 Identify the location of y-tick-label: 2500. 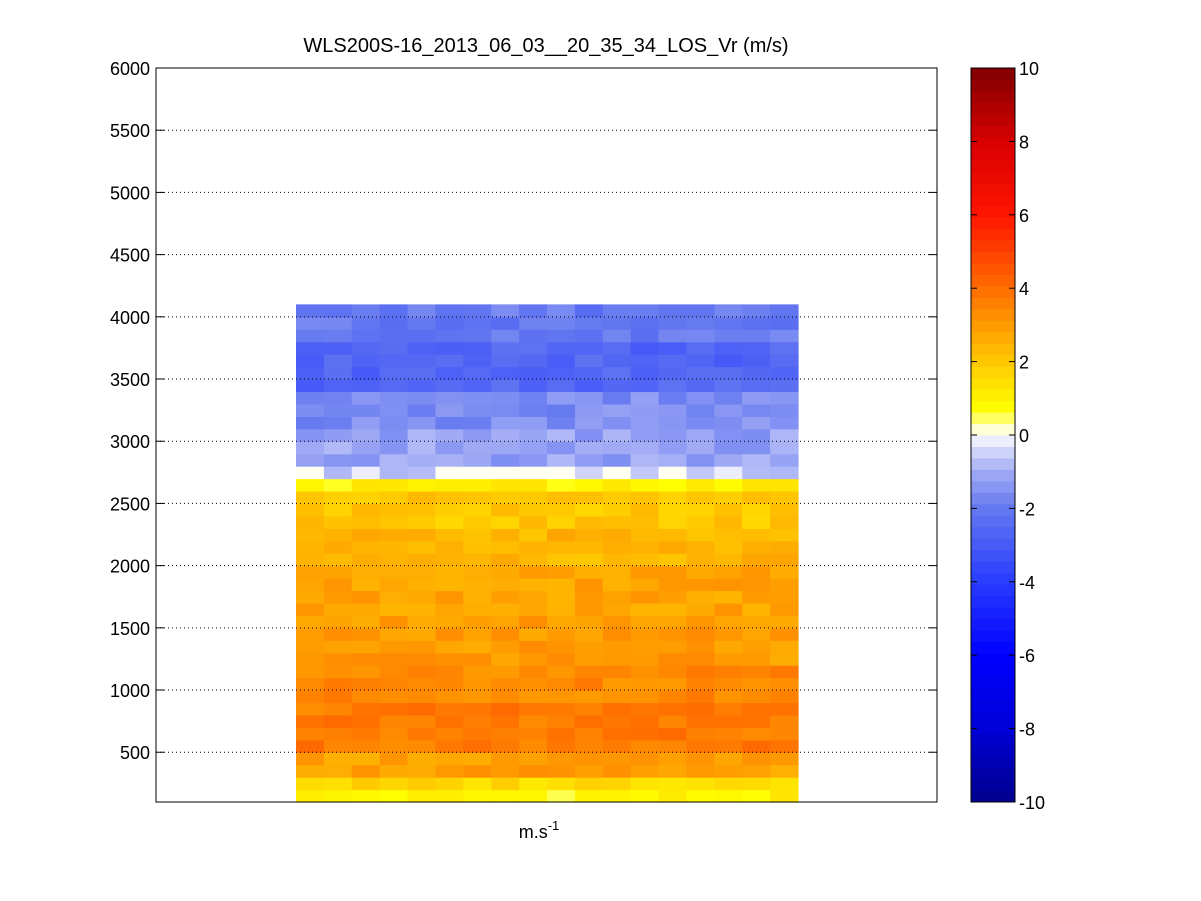
(130, 504).